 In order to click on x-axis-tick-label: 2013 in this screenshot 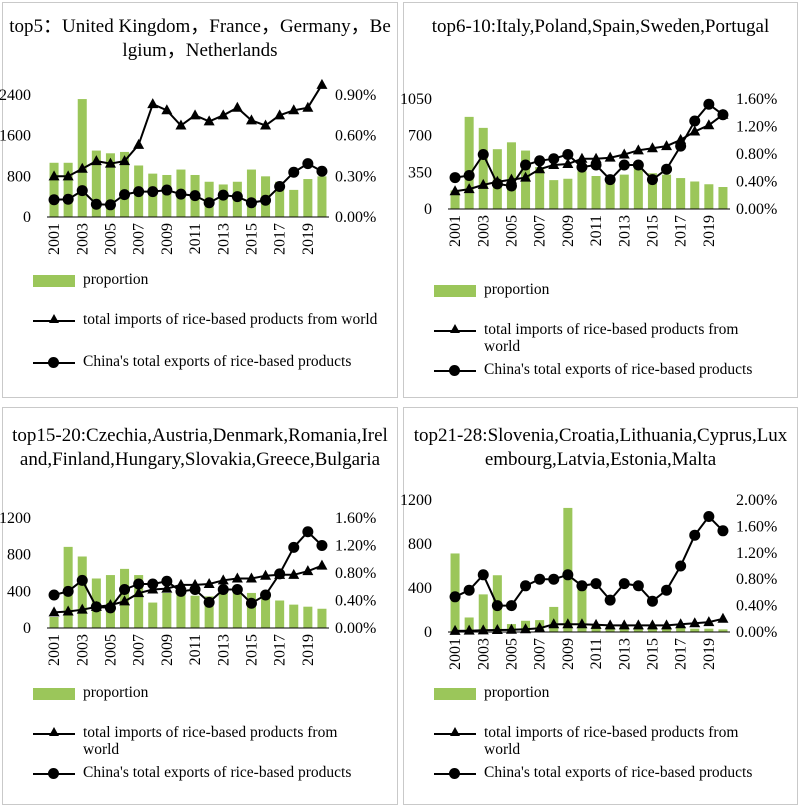, I will do `click(624, 654)`.